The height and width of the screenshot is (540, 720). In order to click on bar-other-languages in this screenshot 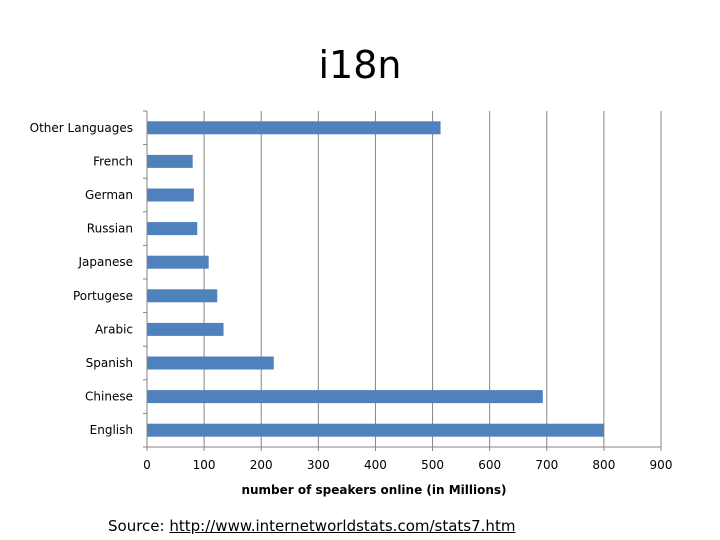, I will do `click(294, 128)`.